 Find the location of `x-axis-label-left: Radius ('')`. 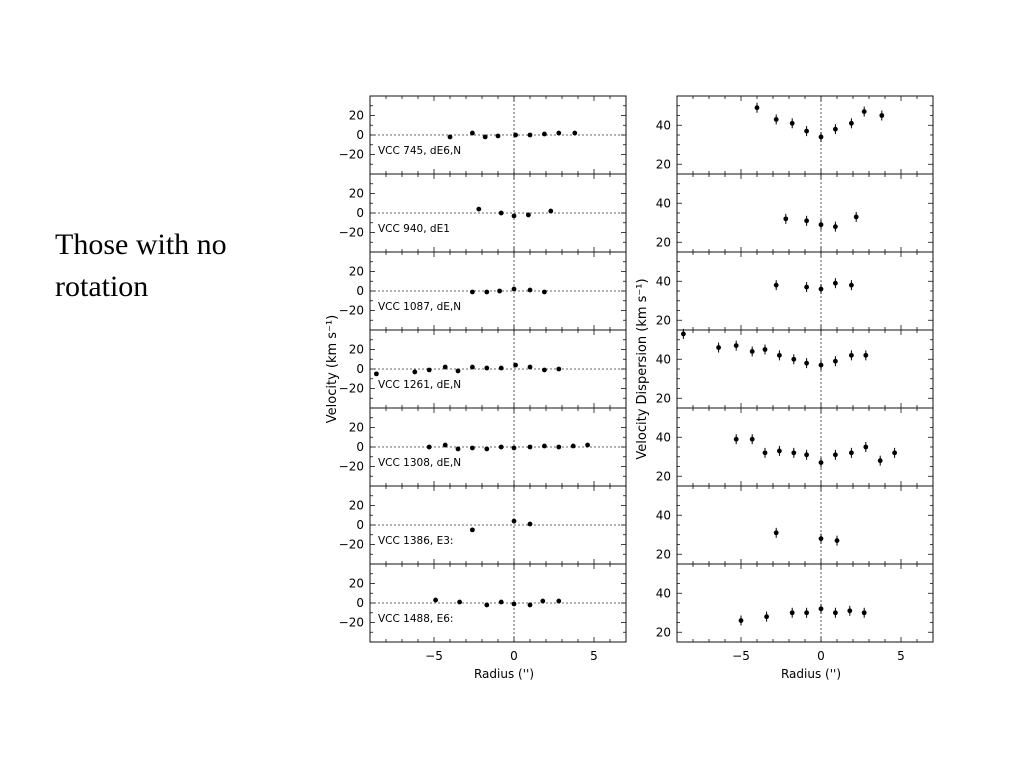

x-axis-label-left: Radius ('') is located at coordinates (504, 674).